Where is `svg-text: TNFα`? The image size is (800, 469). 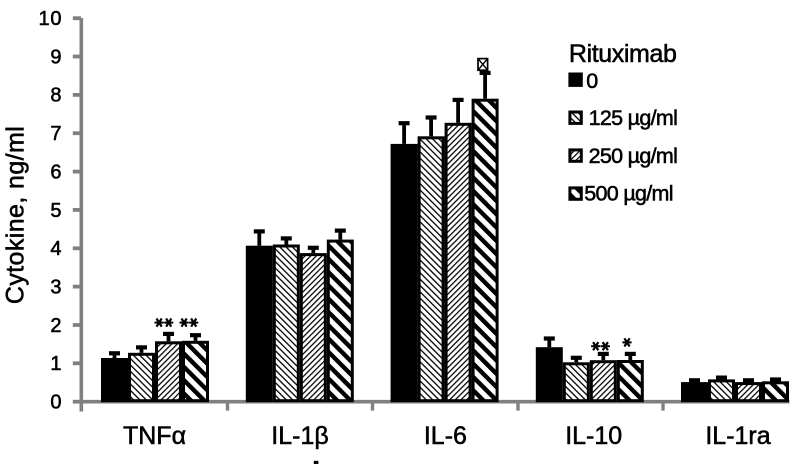 svg-text: TNFα is located at coordinates (154, 436).